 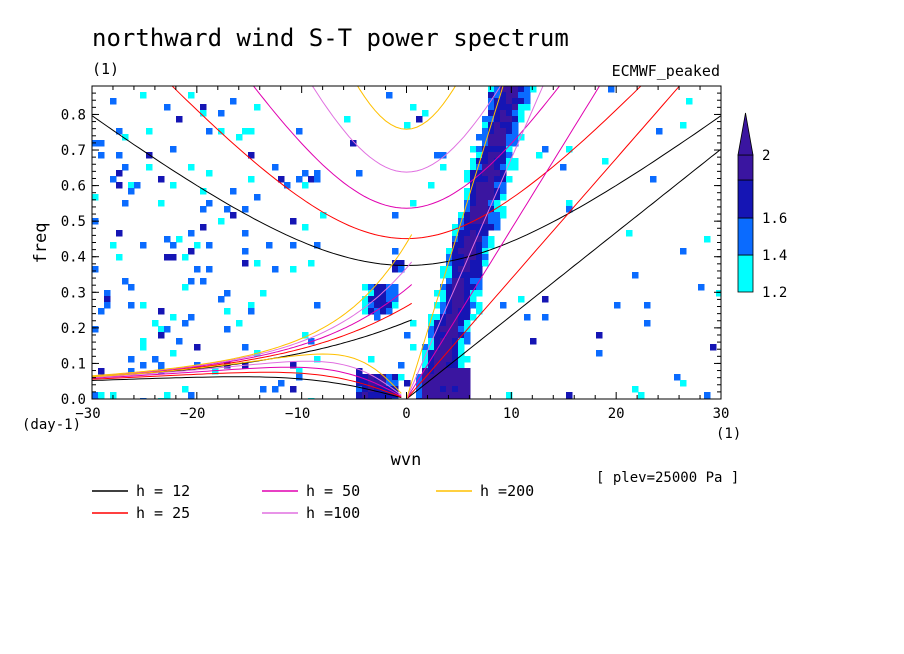 What do you see at coordinates (406, 163) in the screenshot?
I see `gravity-curve` at bounding box center [406, 163].